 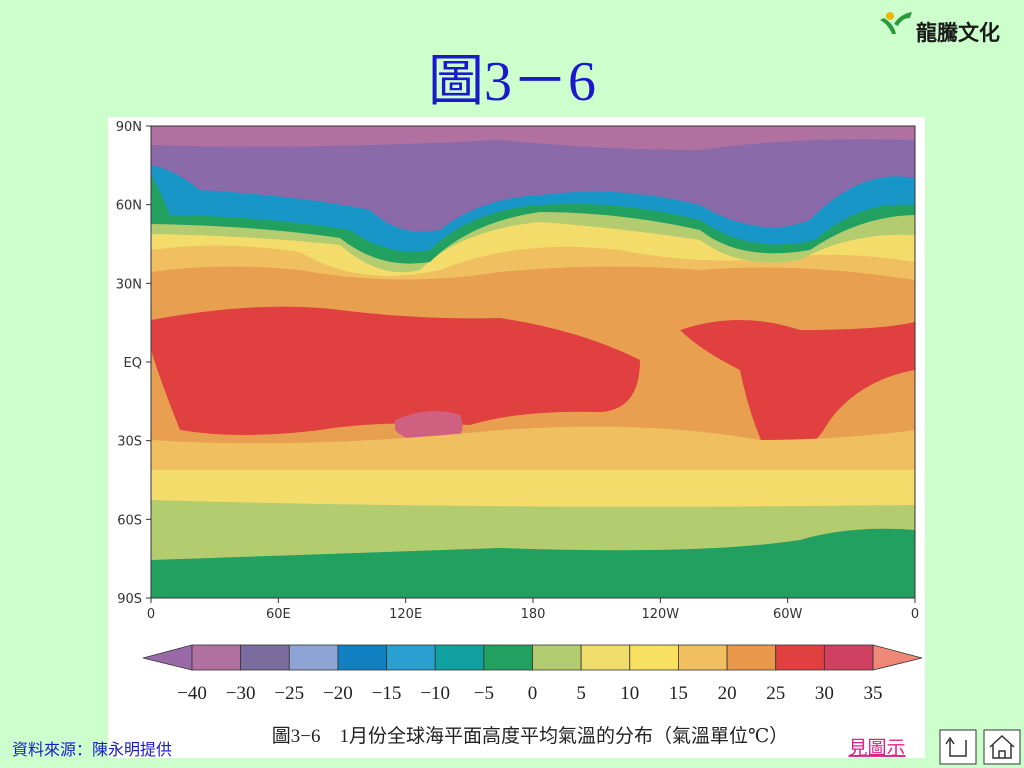 What do you see at coordinates (678, 693) in the screenshot?
I see `colorbar-label: 15` at bounding box center [678, 693].